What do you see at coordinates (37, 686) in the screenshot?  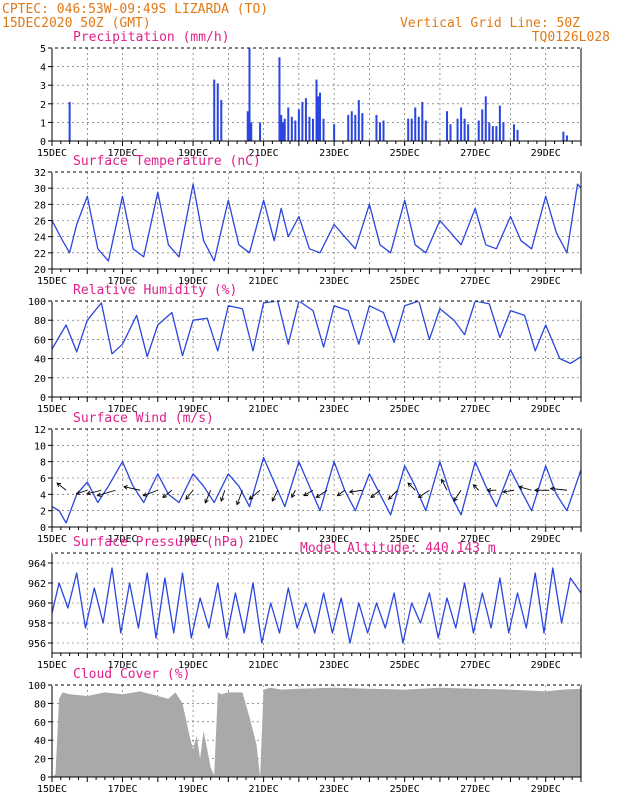 I see `y-tick-label: 100` at bounding box center [37, 686].